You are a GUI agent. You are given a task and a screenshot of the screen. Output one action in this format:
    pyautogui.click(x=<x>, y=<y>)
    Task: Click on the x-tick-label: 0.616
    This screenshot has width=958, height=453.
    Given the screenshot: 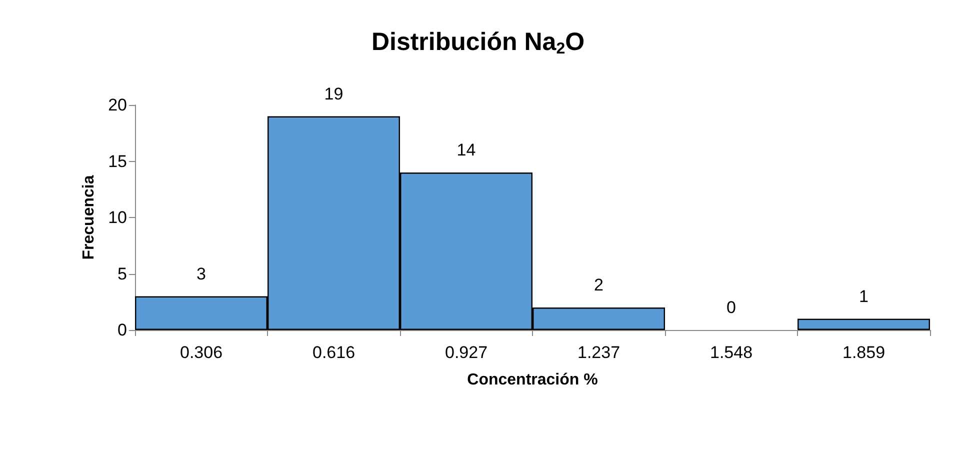 What is the action you would take?
    pyautogui.click(x=334, y=352)
    